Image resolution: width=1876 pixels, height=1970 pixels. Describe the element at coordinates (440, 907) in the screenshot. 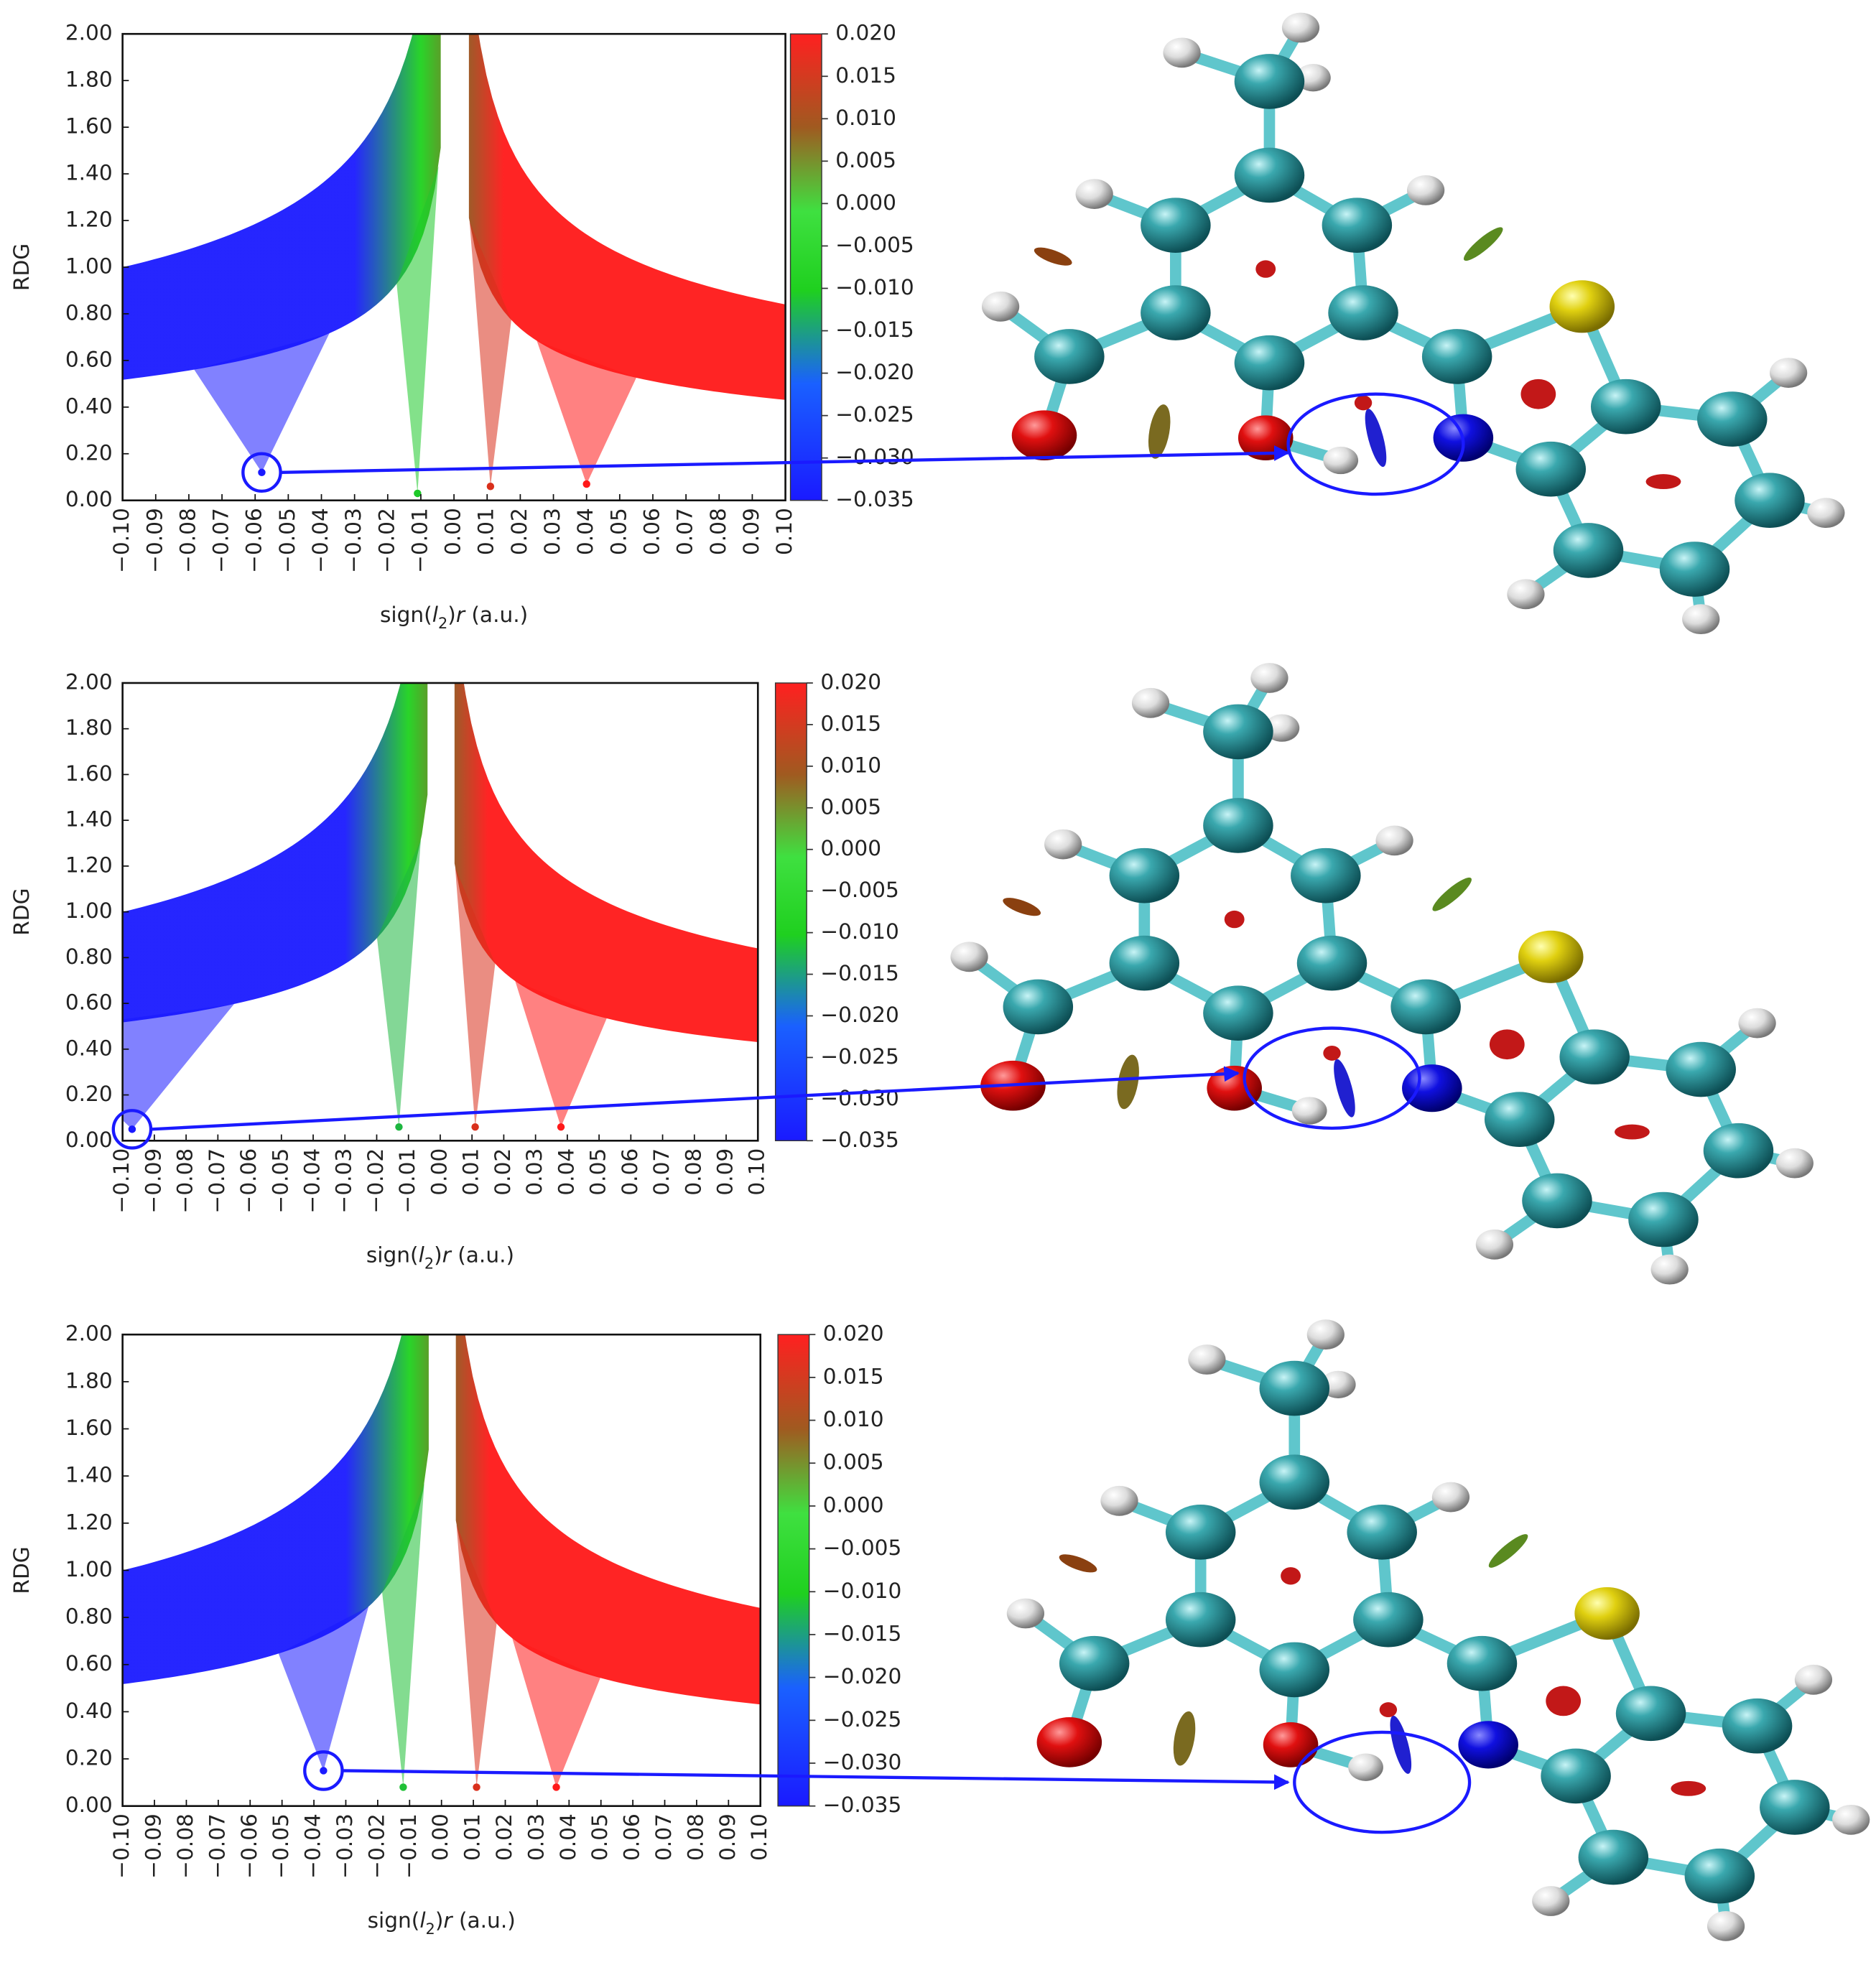

I see `plot-area` at that location.